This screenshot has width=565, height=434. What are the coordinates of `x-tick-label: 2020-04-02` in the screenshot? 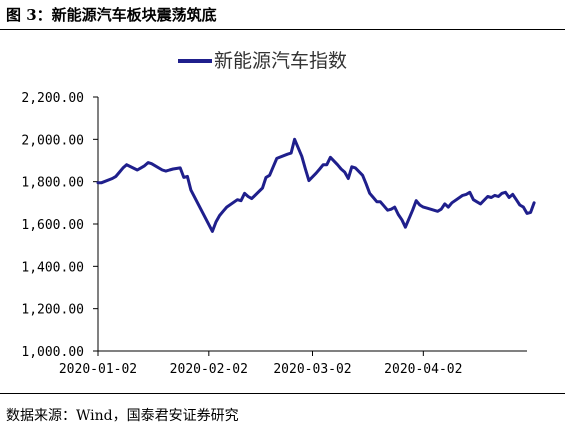 It's located at (423, 369).